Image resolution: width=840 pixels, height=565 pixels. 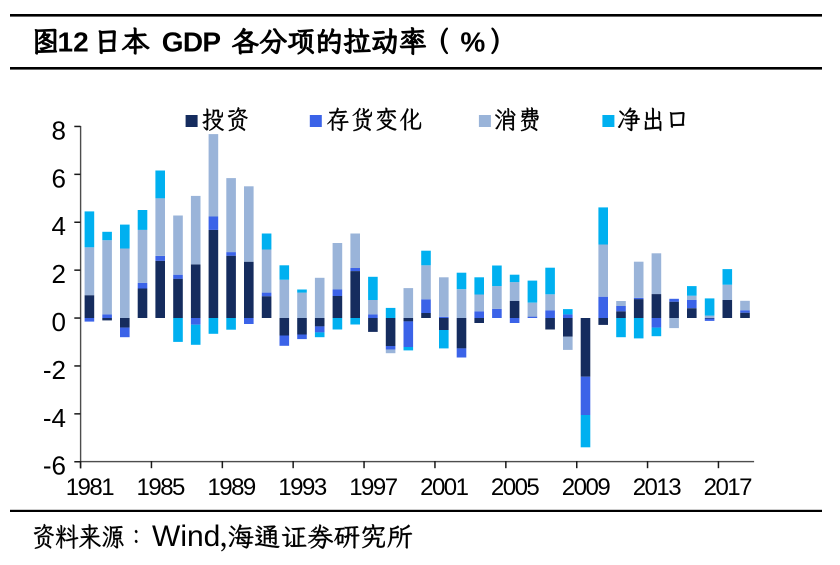 What do you see at coordinates (373, 487) in the screenshot?
I see `svg-text: 1997` at bounding box center [373, 487].